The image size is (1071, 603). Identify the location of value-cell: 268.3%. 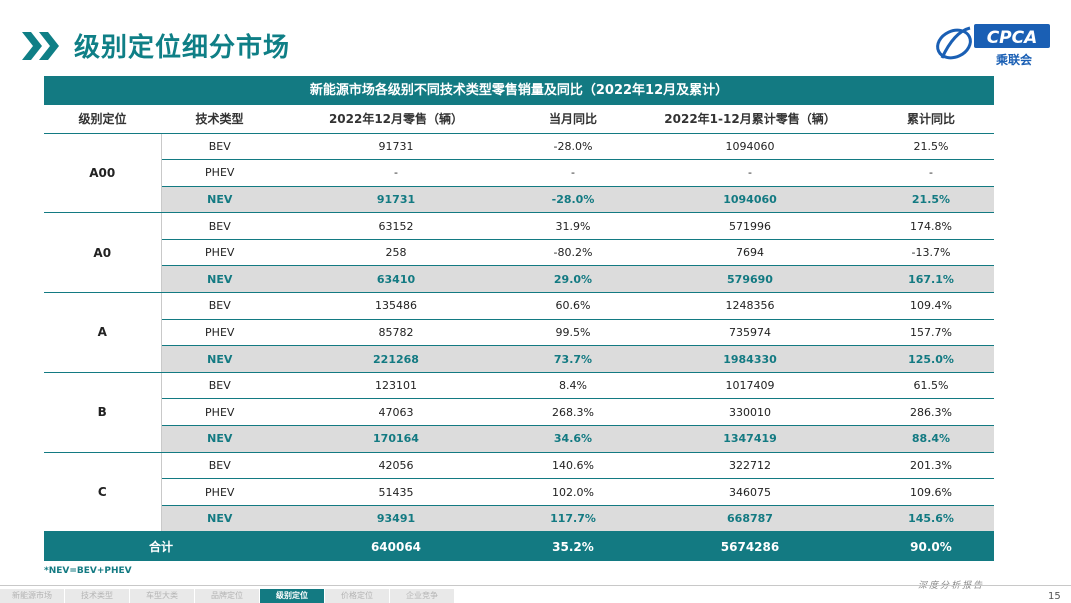
(573, 412).